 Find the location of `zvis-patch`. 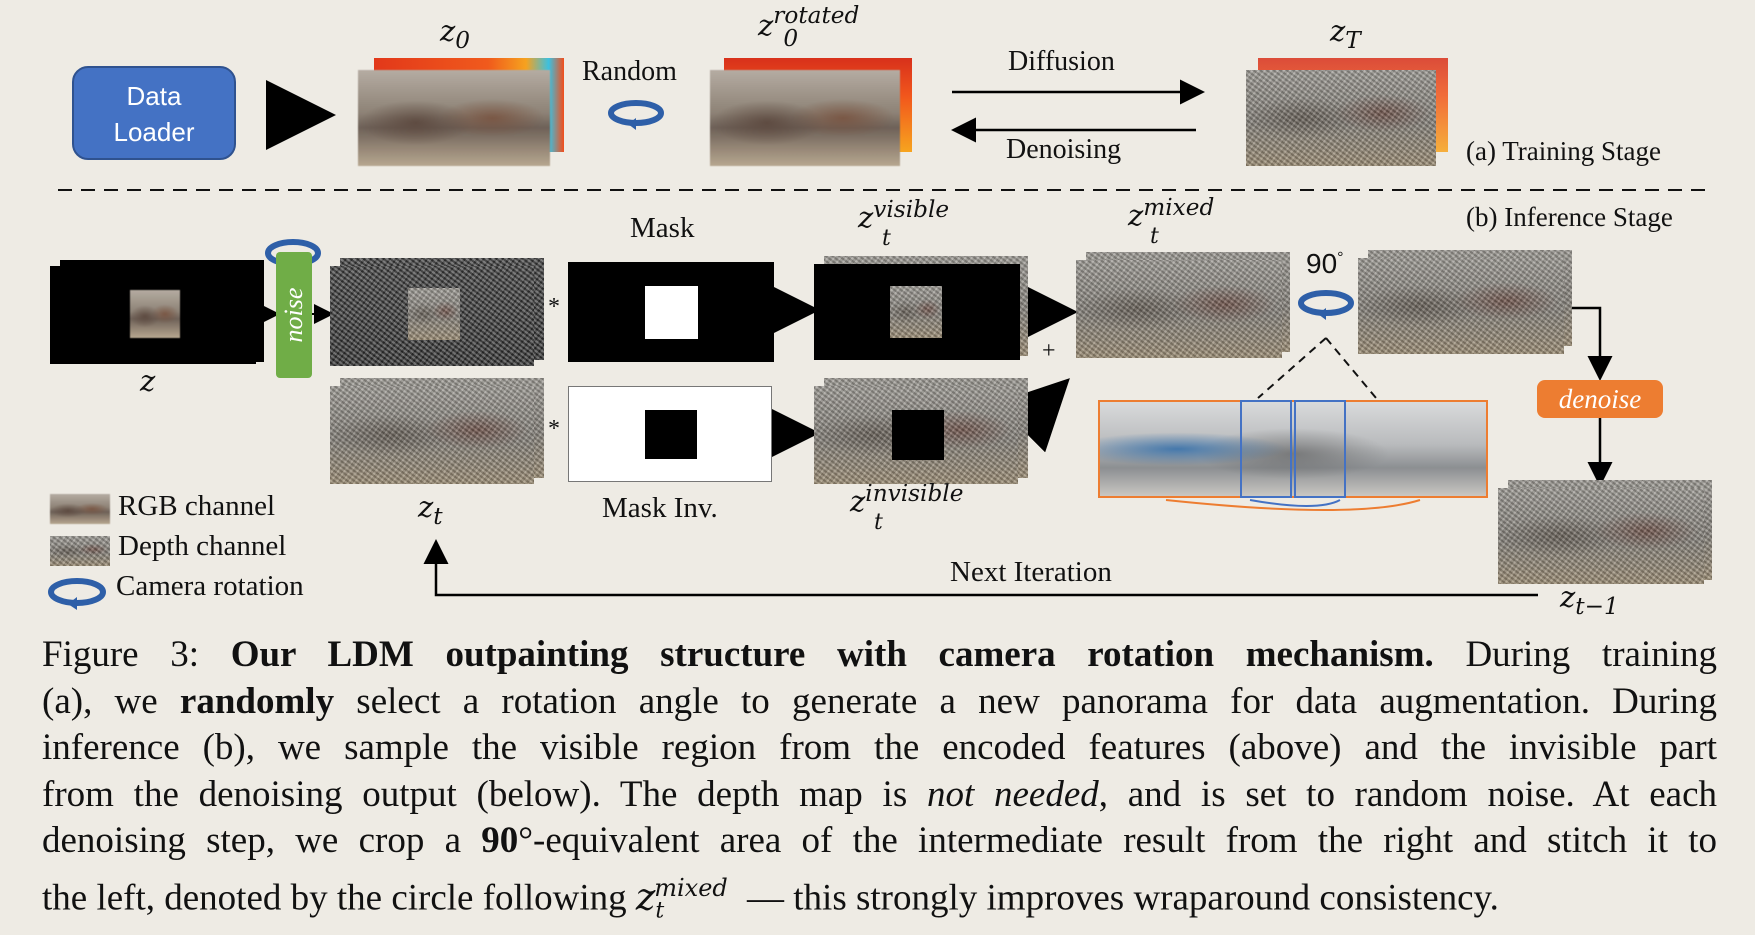

zvis-patch is located at coordinates (916, 312).